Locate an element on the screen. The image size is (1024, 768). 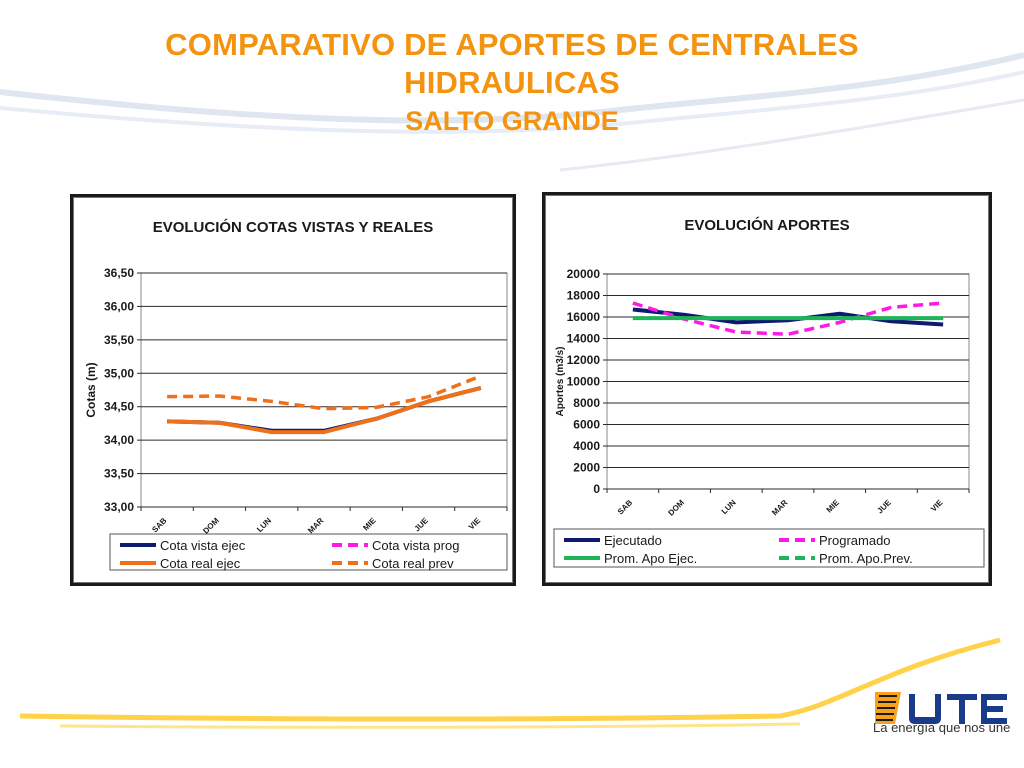
tagline: La energía que nos une is located at coordinates (942, 727).